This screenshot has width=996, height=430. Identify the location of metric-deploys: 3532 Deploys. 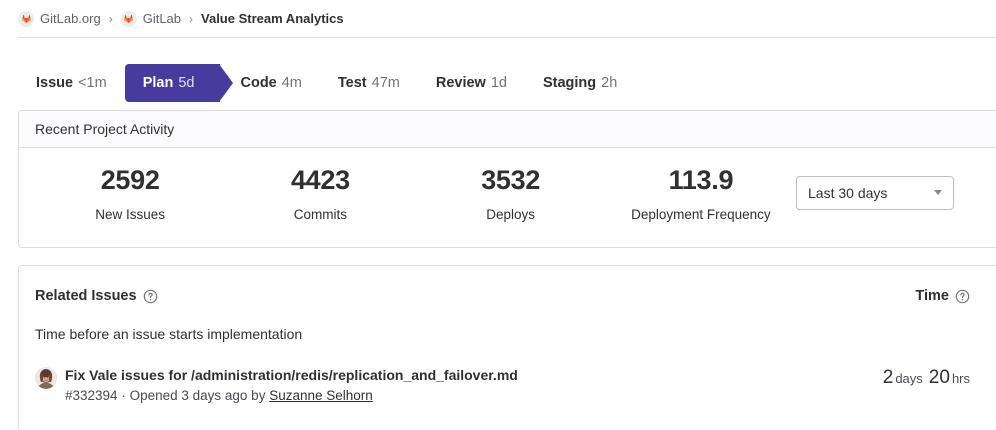
(511, 193).